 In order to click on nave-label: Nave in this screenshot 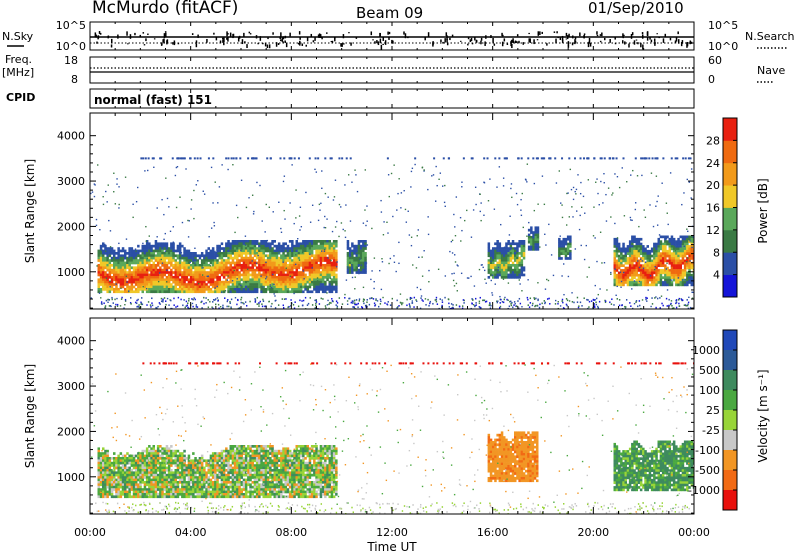, I will do `click(771, 70)`.